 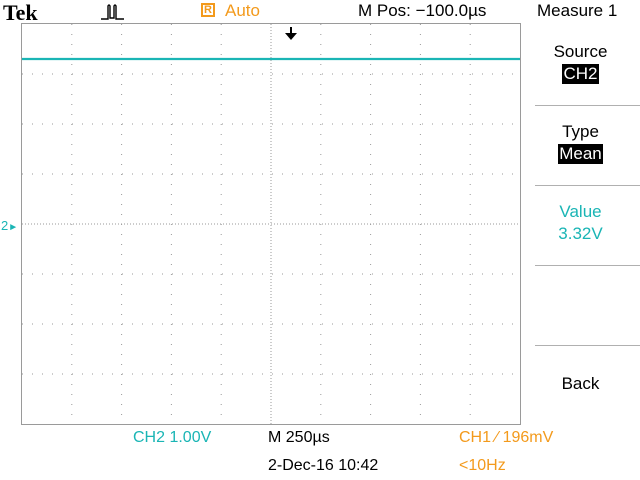 What do you see at coordinates (580, 383) in the screenshot?
I see `back-button: Back` at bounding box center [580, 383].